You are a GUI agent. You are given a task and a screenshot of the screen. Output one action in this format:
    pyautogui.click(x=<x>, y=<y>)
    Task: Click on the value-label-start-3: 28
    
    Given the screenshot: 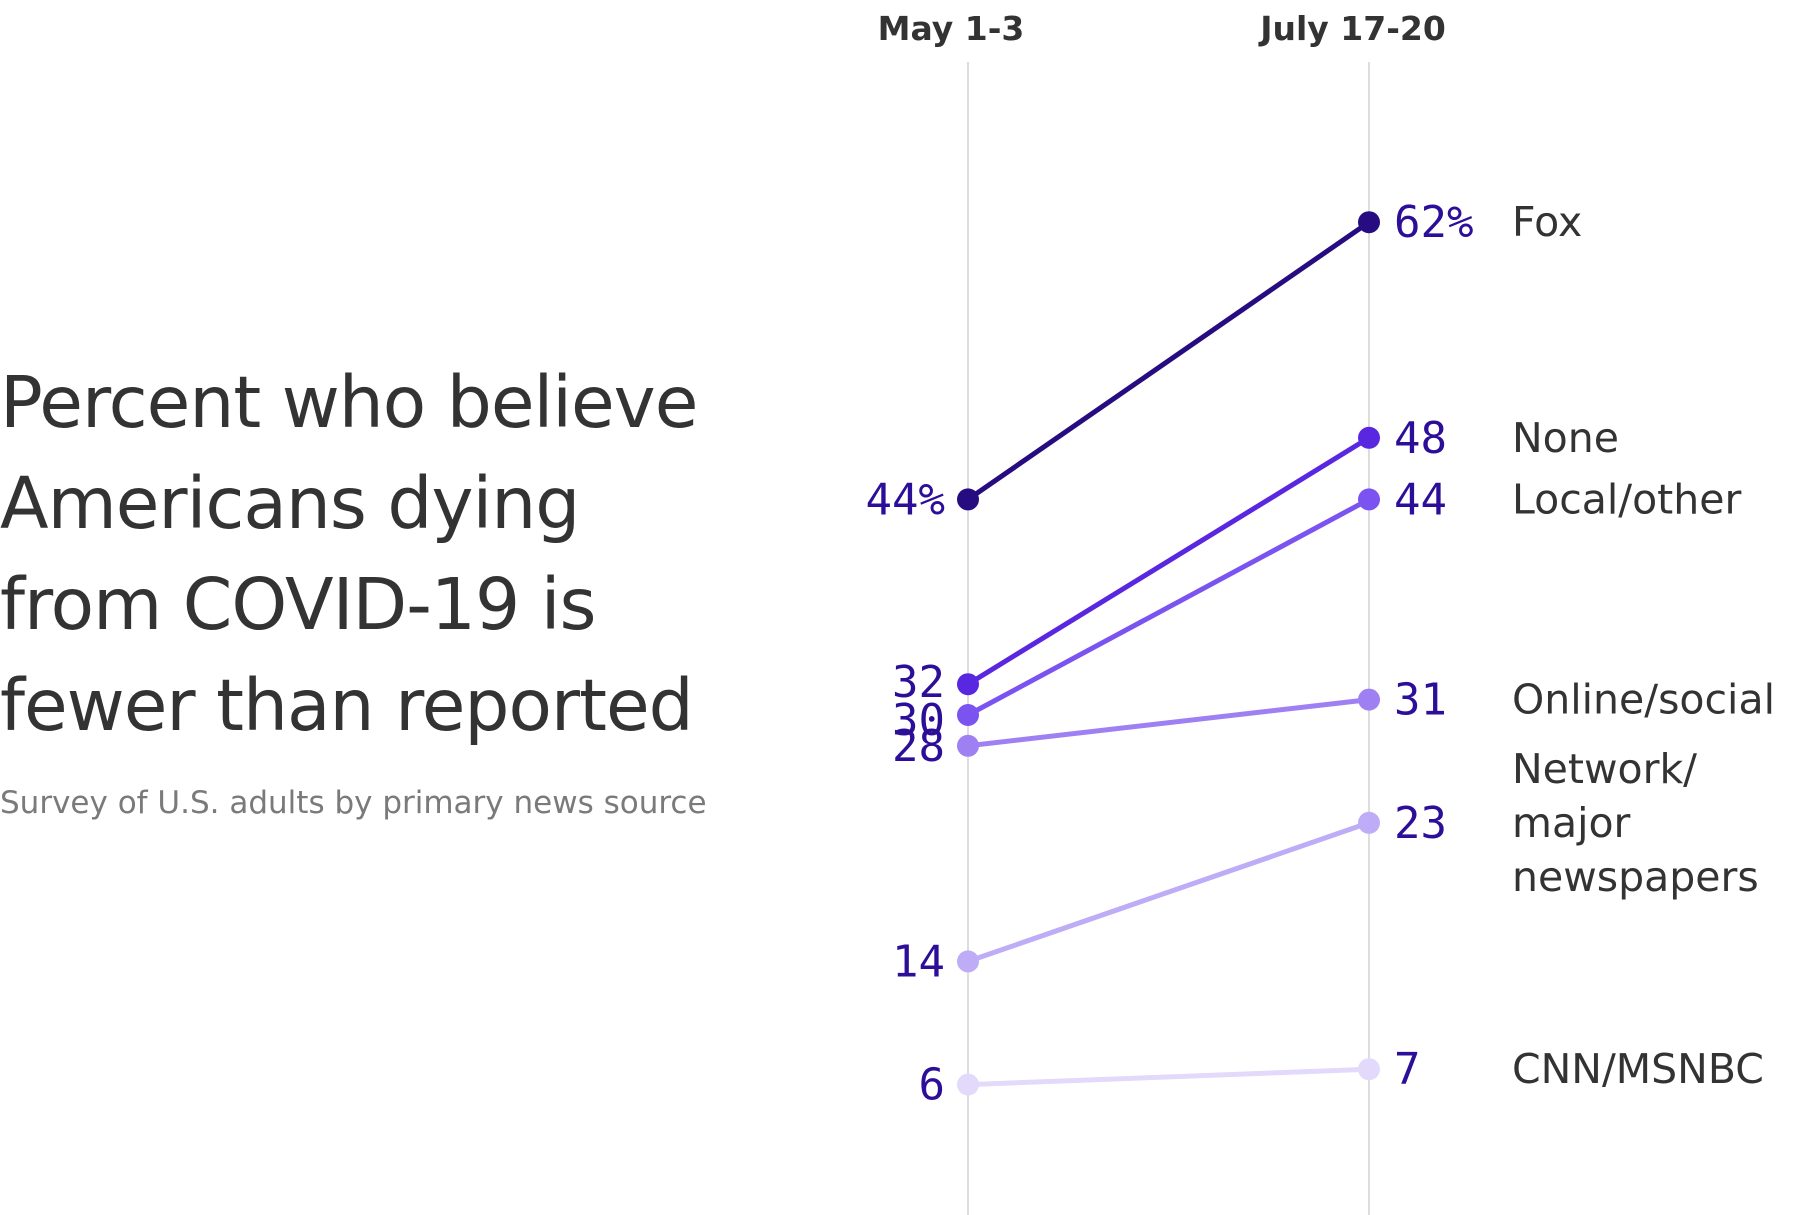 What is the action you would take?
    pyautogui.click(x=918, y=746)
    